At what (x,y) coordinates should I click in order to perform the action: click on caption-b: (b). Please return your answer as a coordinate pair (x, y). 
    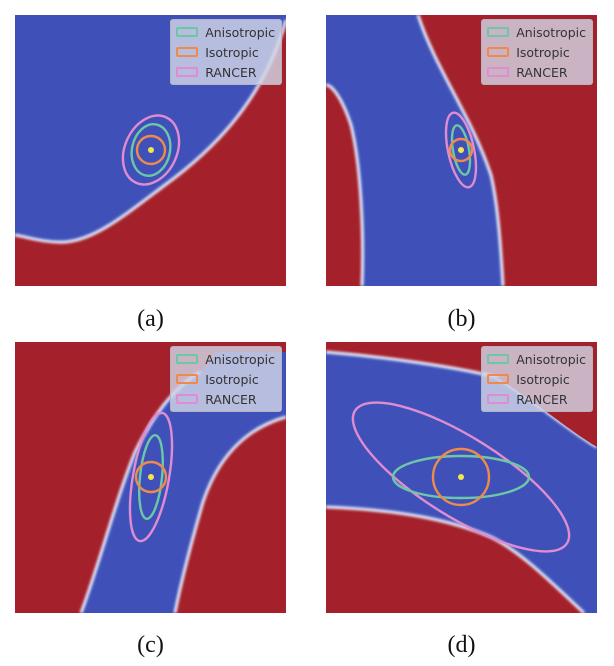
    Looking at the image, I should click on (461, 319).